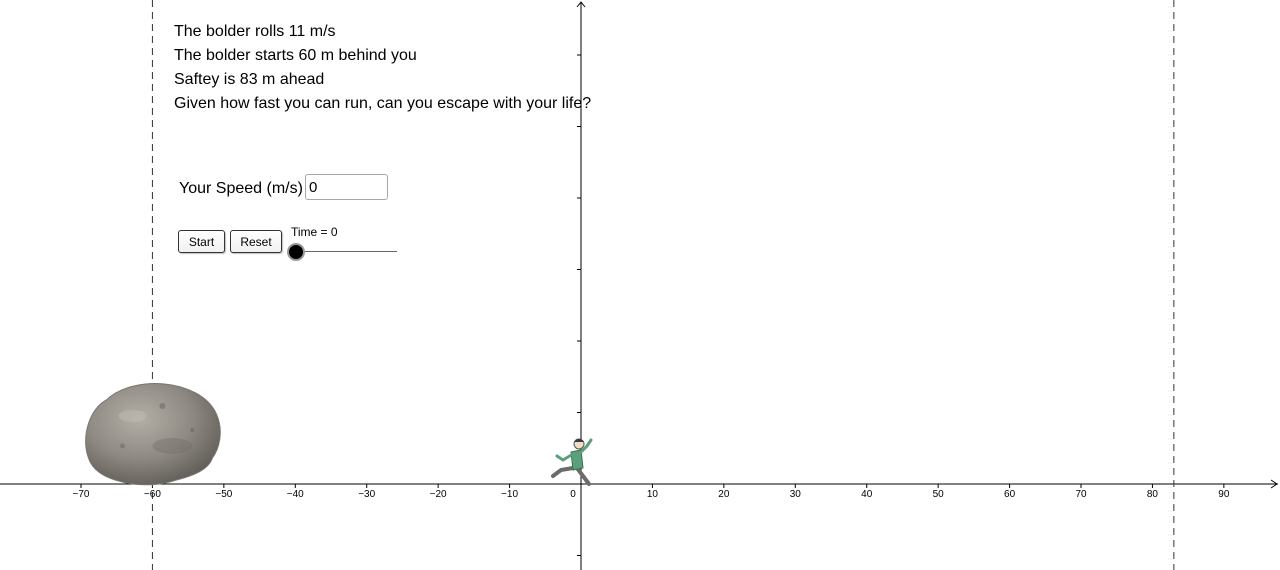 This screenshot has height=570, width=1280. Describe the element at coordinates (509, 494) in the screenshot. I see `x-tick-label: −10` at that location.